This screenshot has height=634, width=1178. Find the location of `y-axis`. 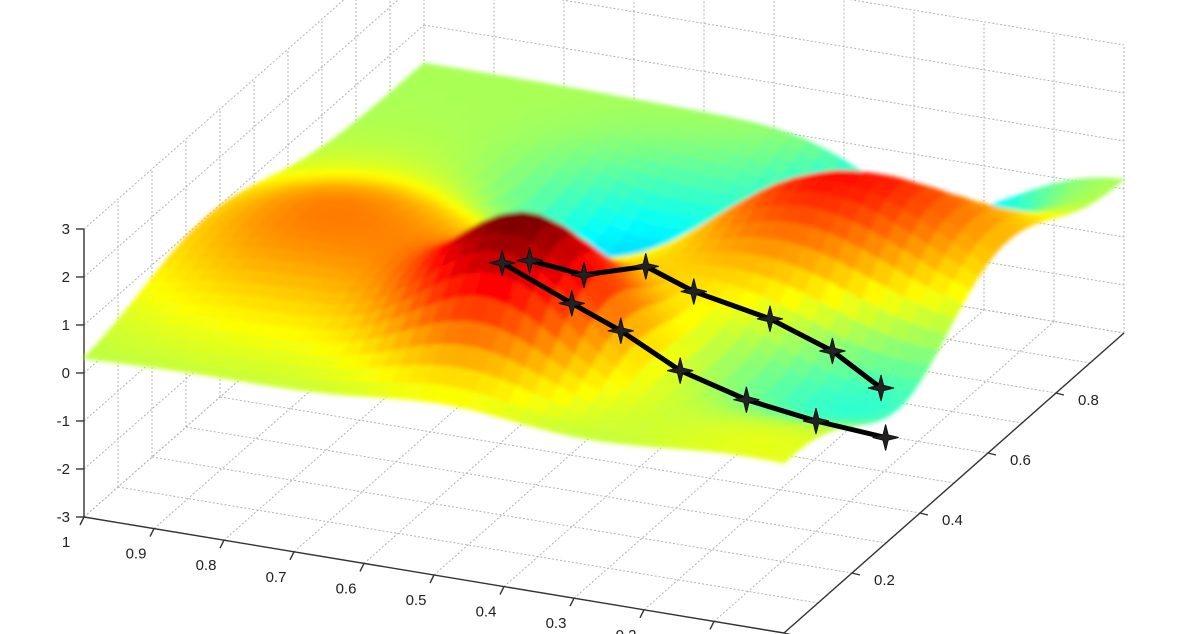

y-axis is located at coordinates (954, 483).